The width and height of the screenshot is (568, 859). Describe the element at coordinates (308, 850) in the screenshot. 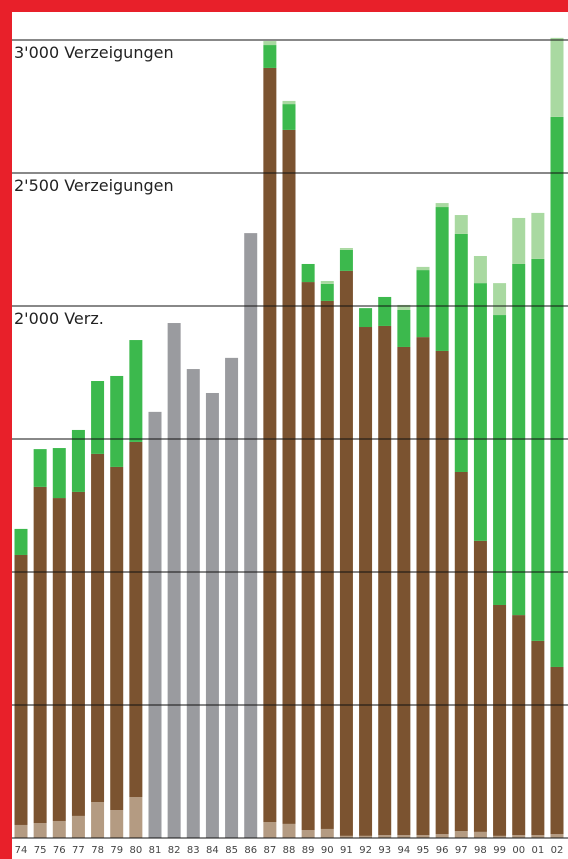

I see `x-tick-label: 89` at that location.